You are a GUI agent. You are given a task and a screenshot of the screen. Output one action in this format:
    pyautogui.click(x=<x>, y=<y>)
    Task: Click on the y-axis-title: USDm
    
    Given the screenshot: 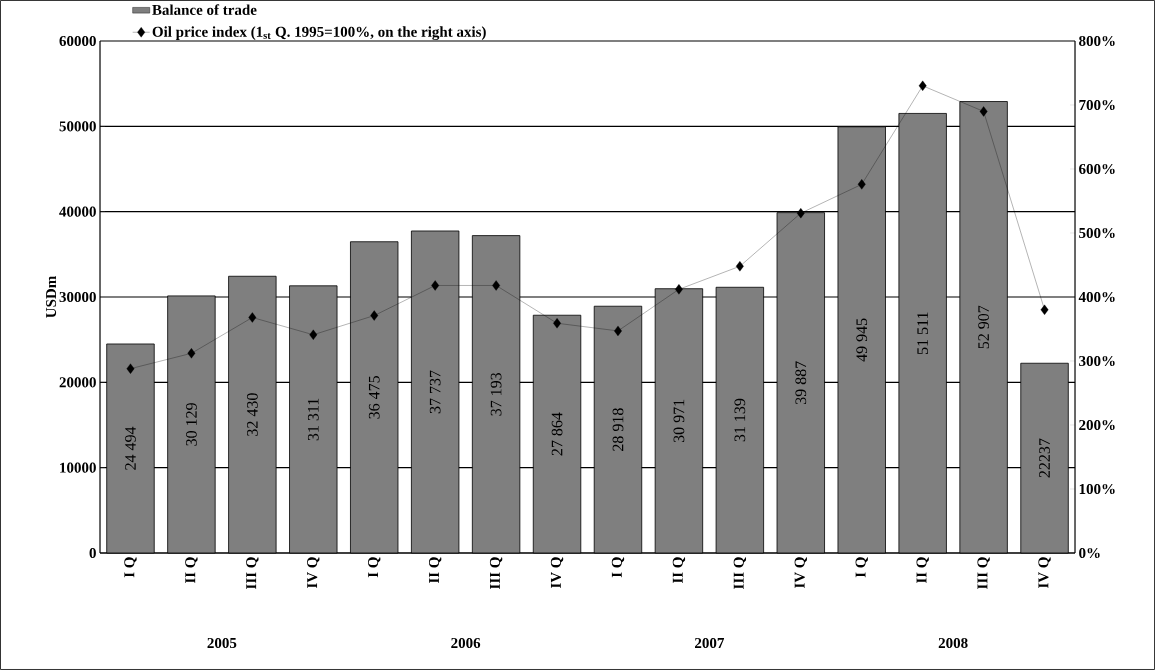 What is the action you would take?
    pyautogui.click(x=51, y=297)
    